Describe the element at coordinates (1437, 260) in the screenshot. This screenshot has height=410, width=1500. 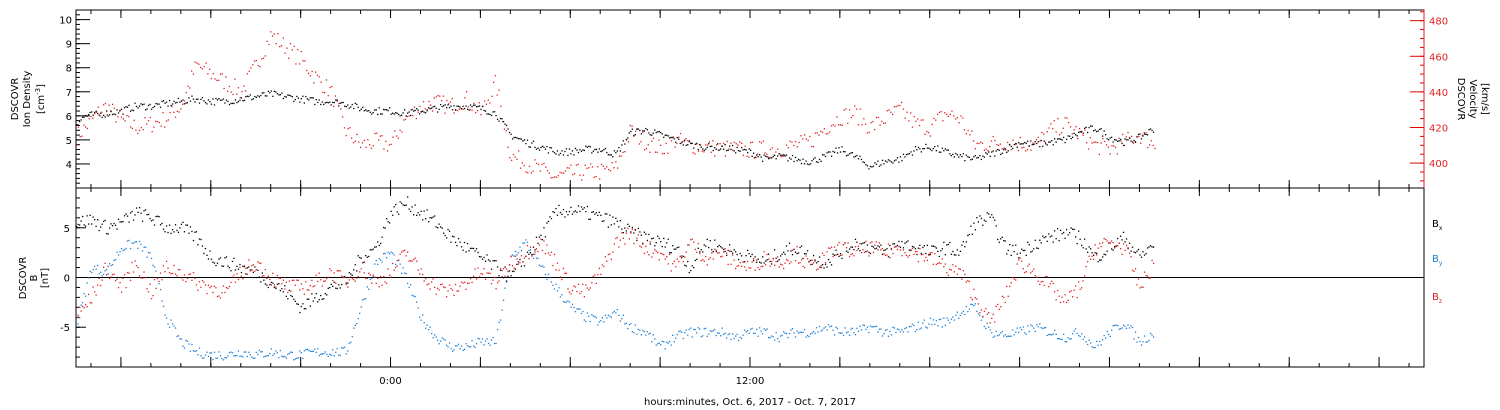
I see `legend-by: By` at that location.